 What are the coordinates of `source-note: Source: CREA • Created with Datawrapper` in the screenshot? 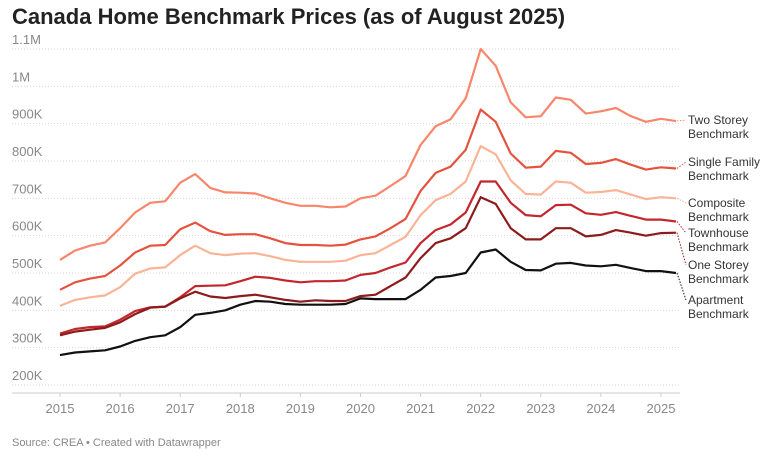 It's located at (116, 443).